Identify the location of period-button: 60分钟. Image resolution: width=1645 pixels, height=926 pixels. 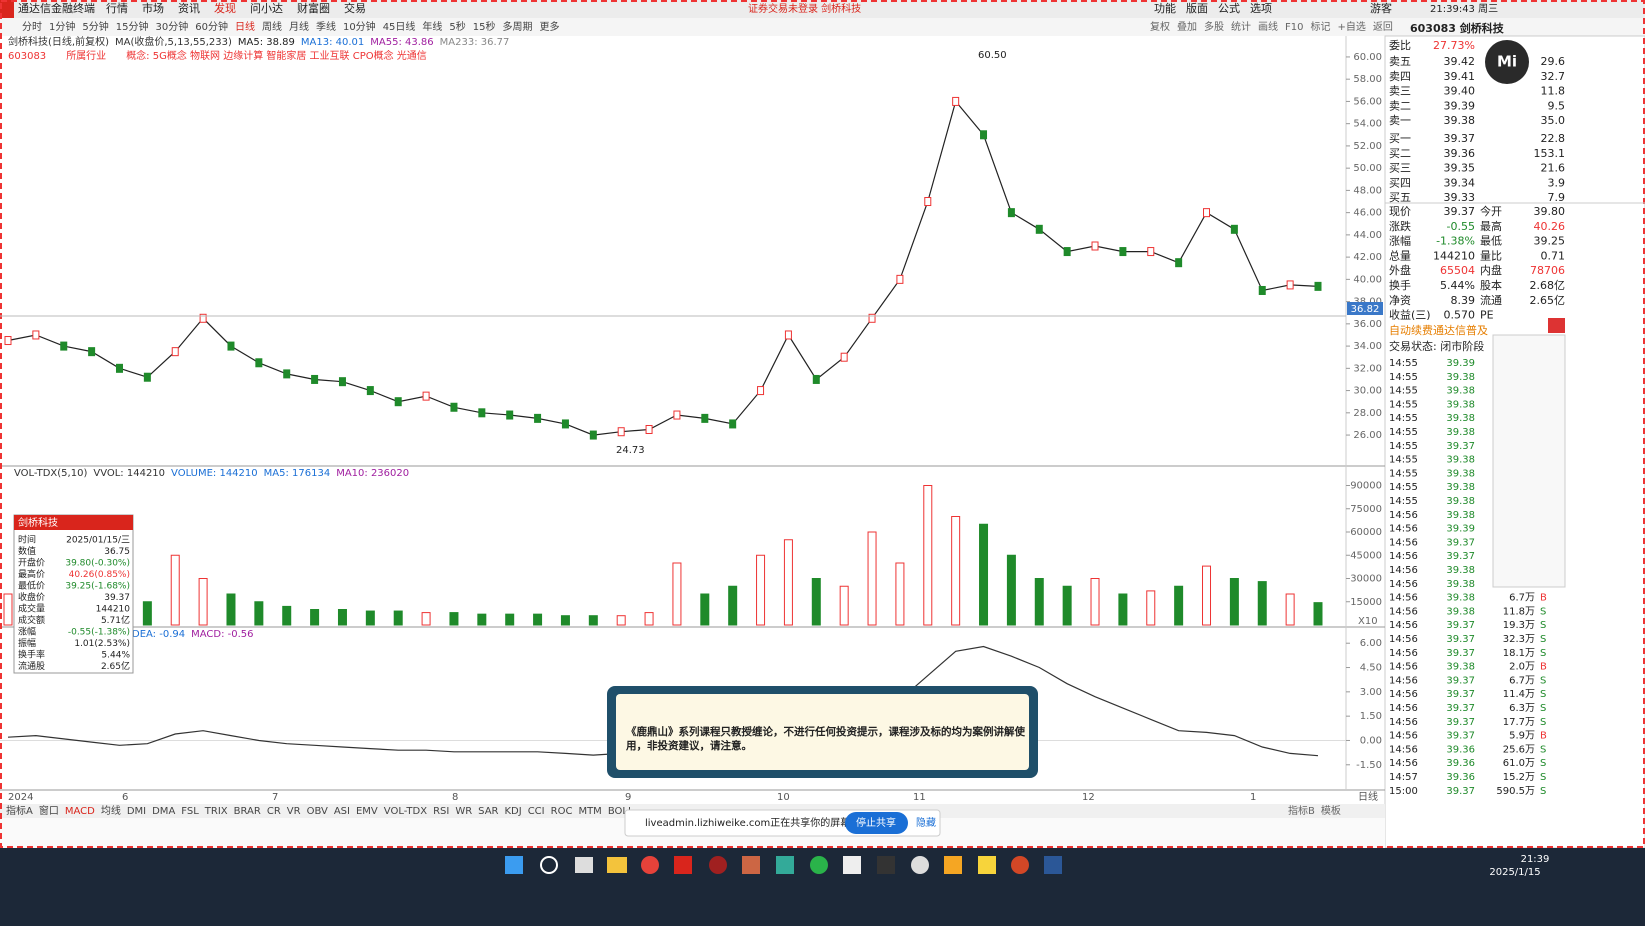
(211, 26).